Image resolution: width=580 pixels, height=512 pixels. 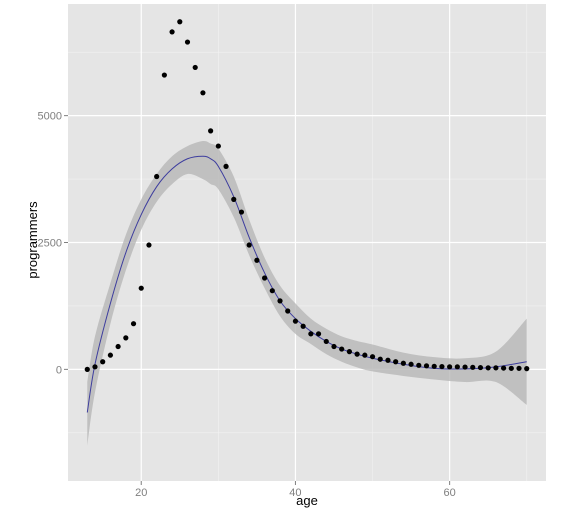 I want to click on x-axis-ticks: 20 40 60, so click(x=295, y=490).